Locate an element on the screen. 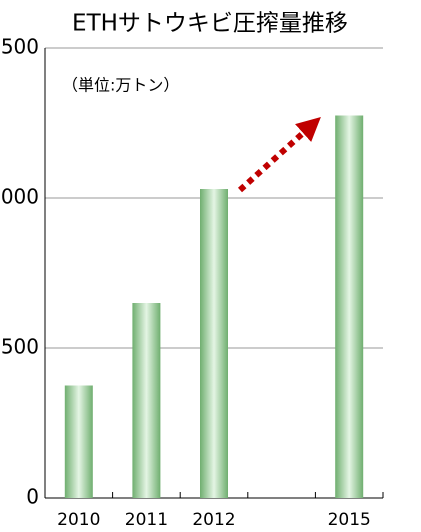 Image resolution: width=421 pixels, height=532 pixels. x-tick-label: 2011 is located at coordinates (146, 520).